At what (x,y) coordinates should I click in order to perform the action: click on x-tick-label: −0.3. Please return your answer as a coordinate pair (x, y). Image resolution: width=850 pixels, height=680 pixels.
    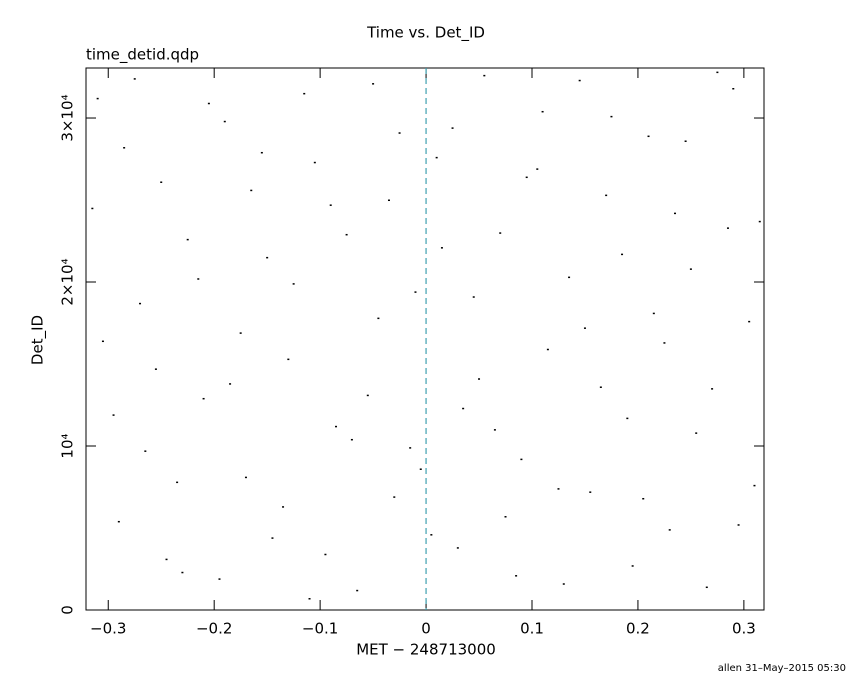
    Looking at the image, I should click on (108, 629).